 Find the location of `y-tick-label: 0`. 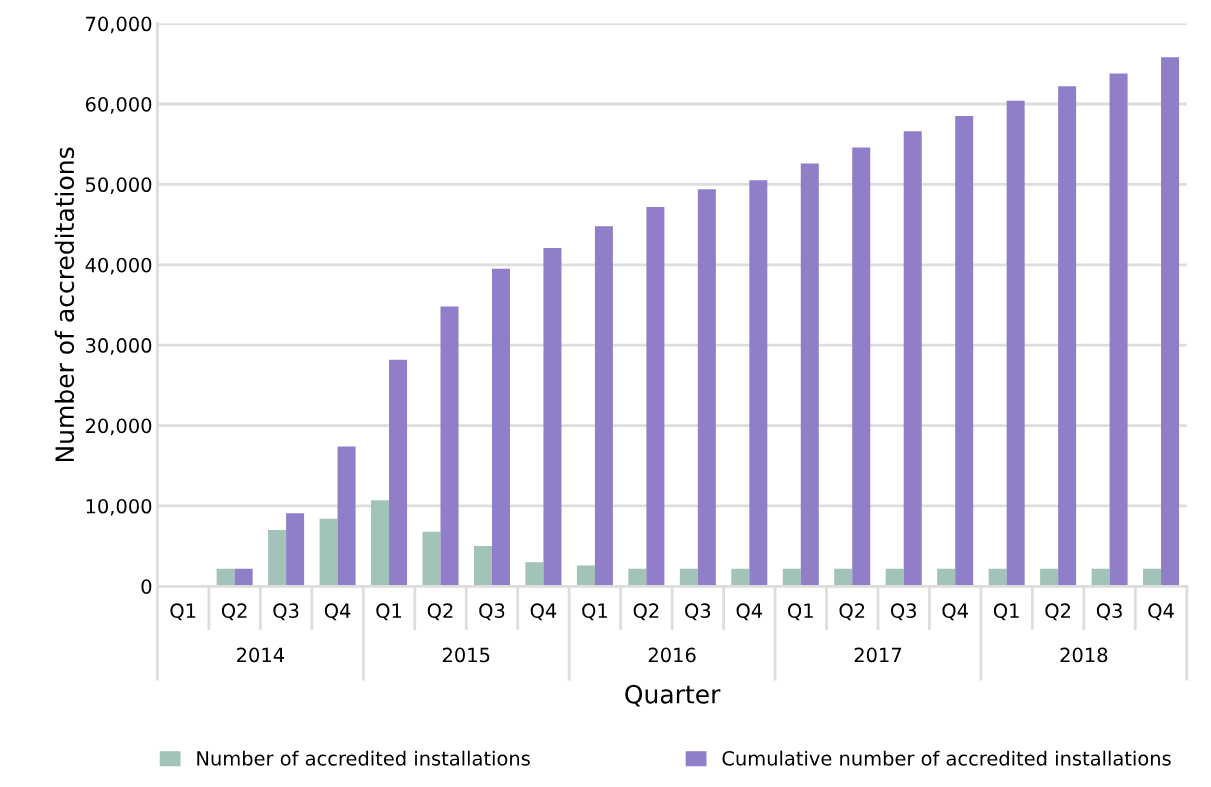

y-tick-label: 0 is located at coordinates (146, 586).